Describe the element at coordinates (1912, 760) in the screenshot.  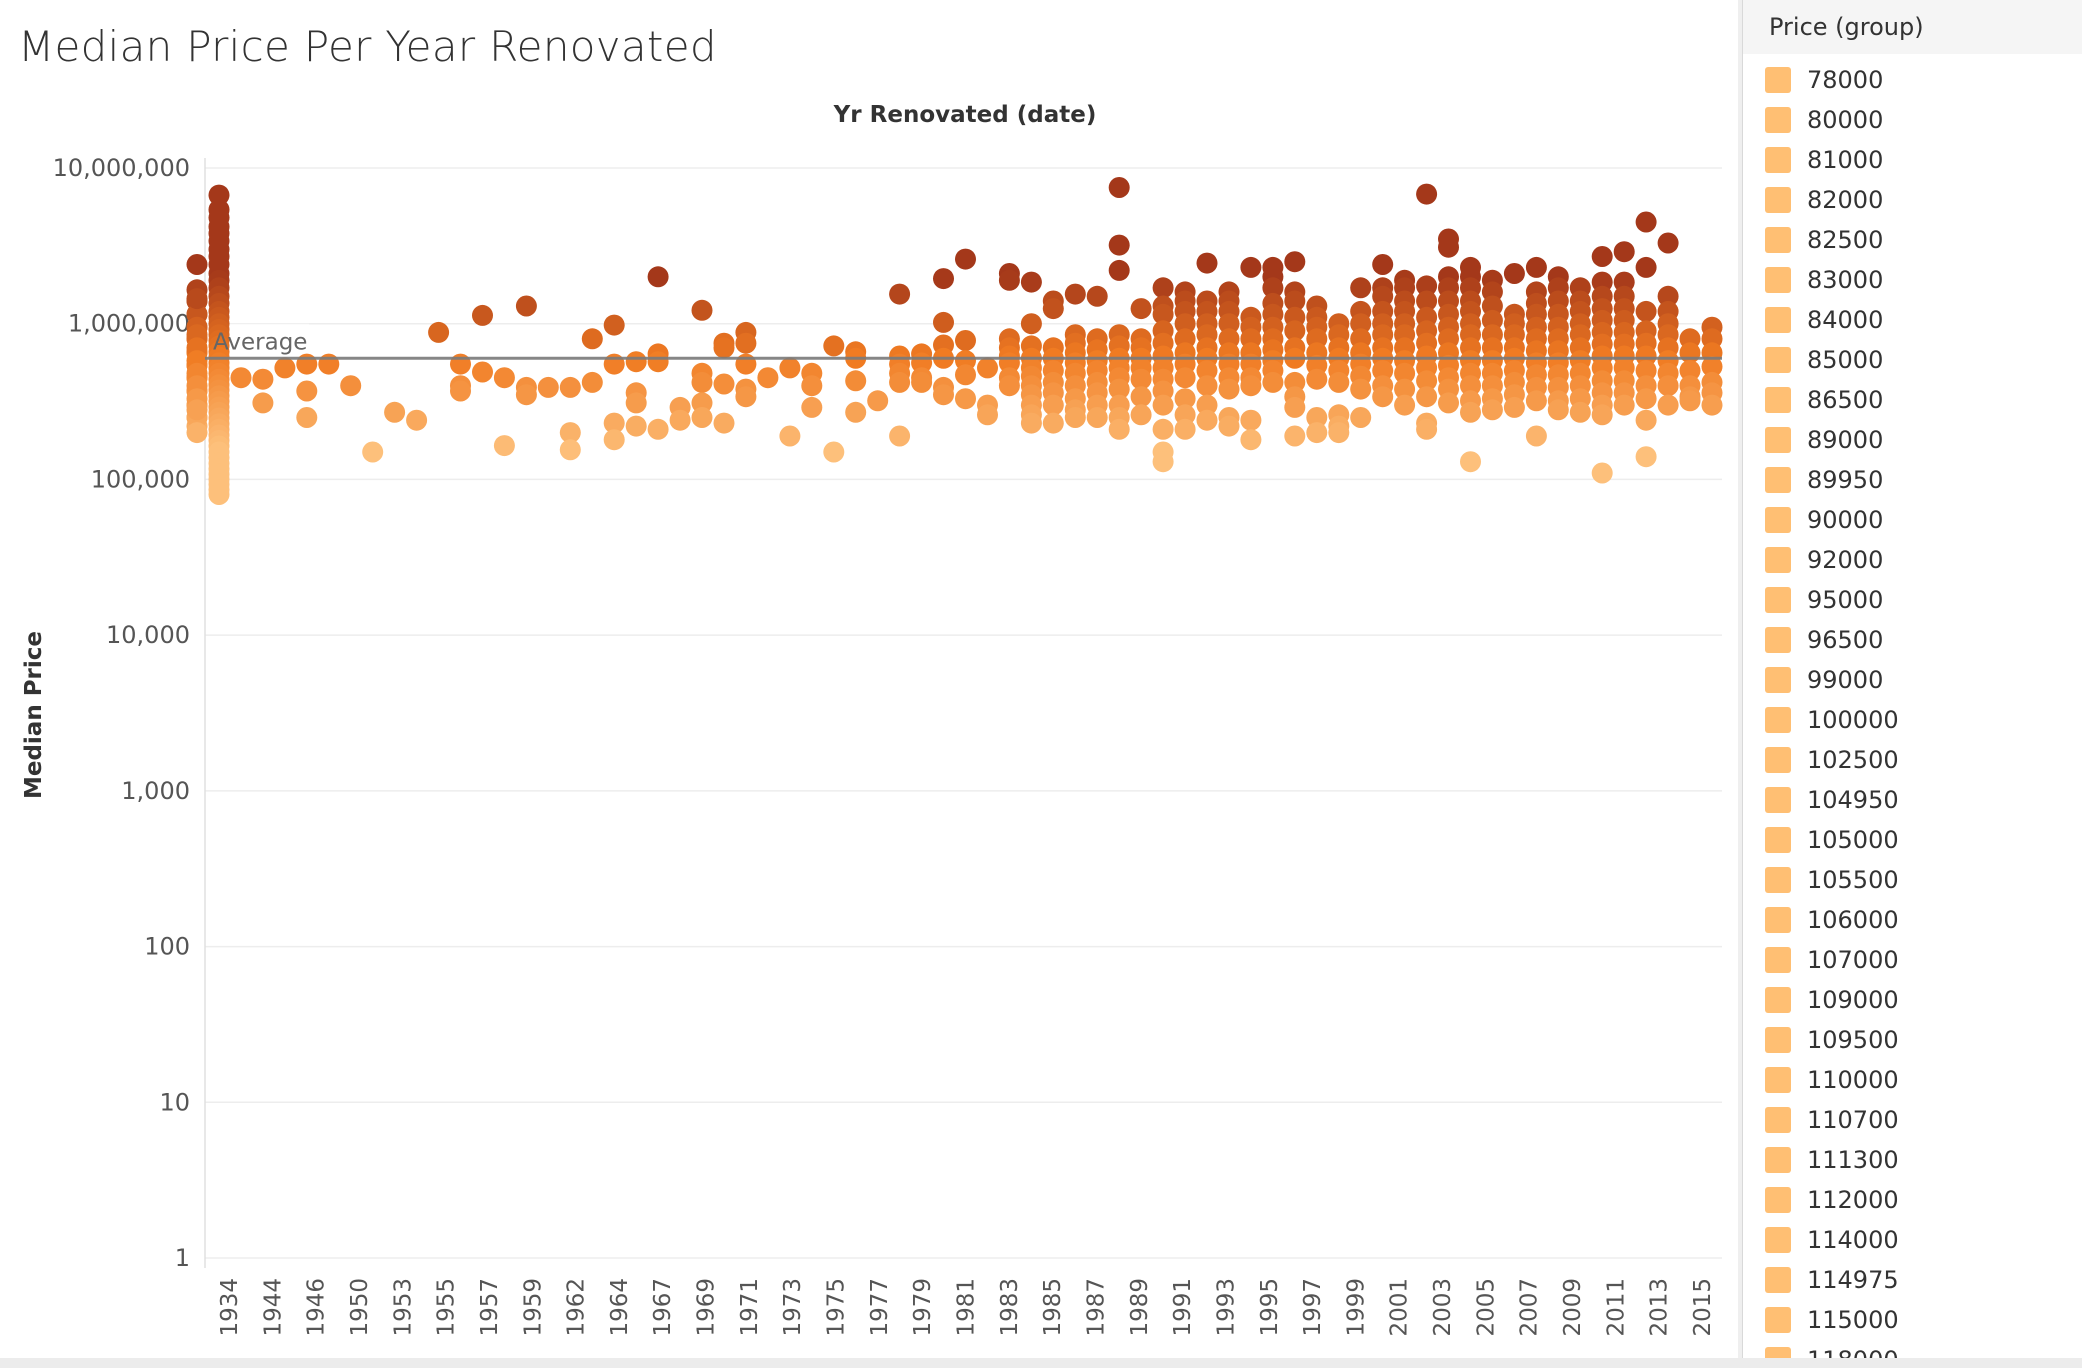
I see `legend-item: 102500` at that location.